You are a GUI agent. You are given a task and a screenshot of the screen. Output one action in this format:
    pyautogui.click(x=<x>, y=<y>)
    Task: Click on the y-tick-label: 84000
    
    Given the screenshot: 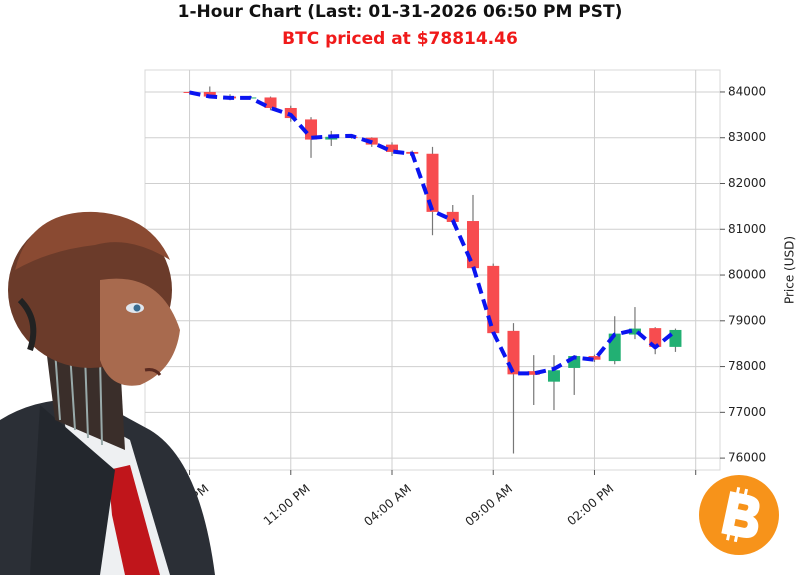 What is the action you would take?
    pyautogui.click(x=747, y=91)
    